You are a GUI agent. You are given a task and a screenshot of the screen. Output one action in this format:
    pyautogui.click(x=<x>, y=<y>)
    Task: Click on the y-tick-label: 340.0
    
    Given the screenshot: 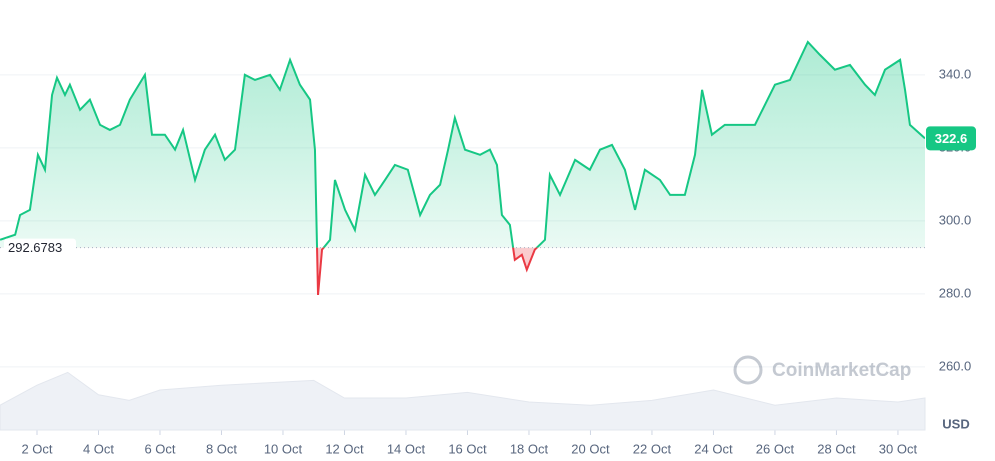 What is the action you would take?
    pyautogui.click(x=955, y=73)
    